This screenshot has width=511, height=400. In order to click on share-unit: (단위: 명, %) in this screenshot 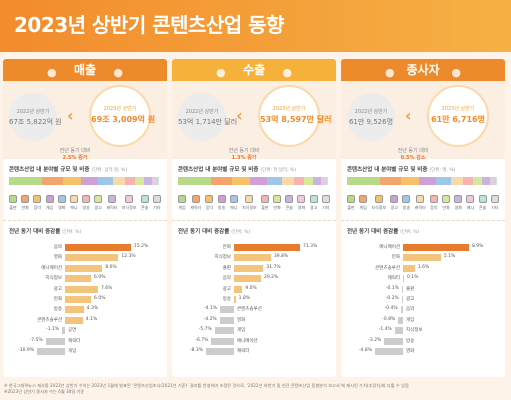, I will do `click(442, 170)`.